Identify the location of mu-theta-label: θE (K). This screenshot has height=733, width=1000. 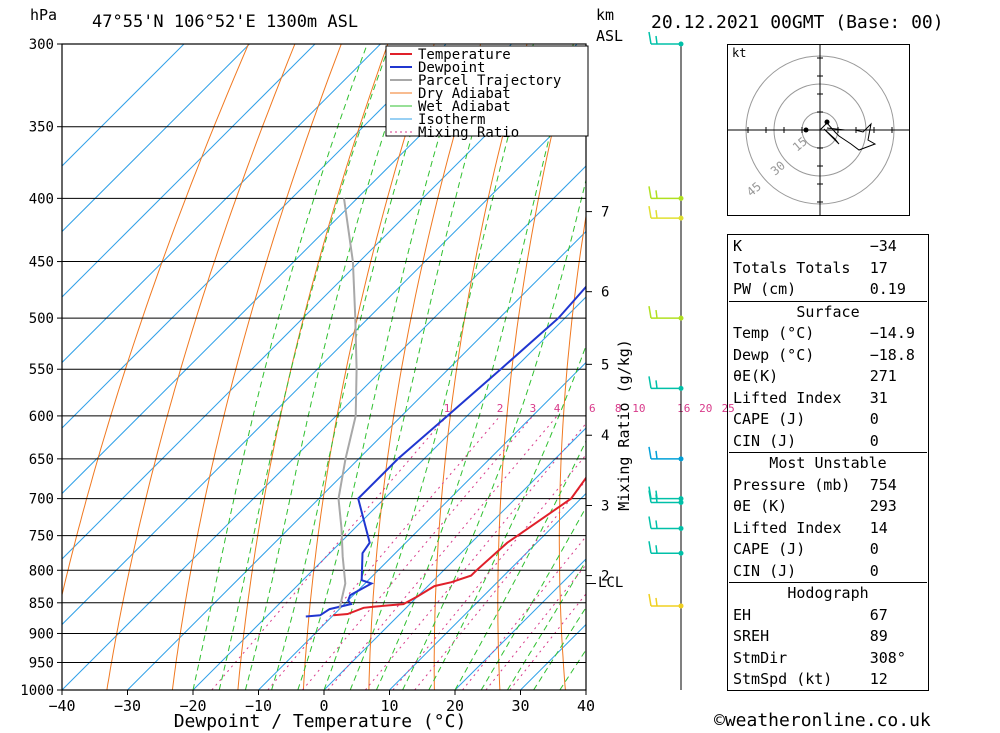
(760, 506).